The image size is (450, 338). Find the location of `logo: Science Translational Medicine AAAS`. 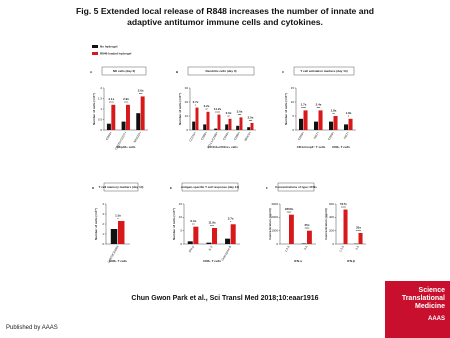

logo: Science Translational Medicine AAAS is located at coordinates (417, 309).